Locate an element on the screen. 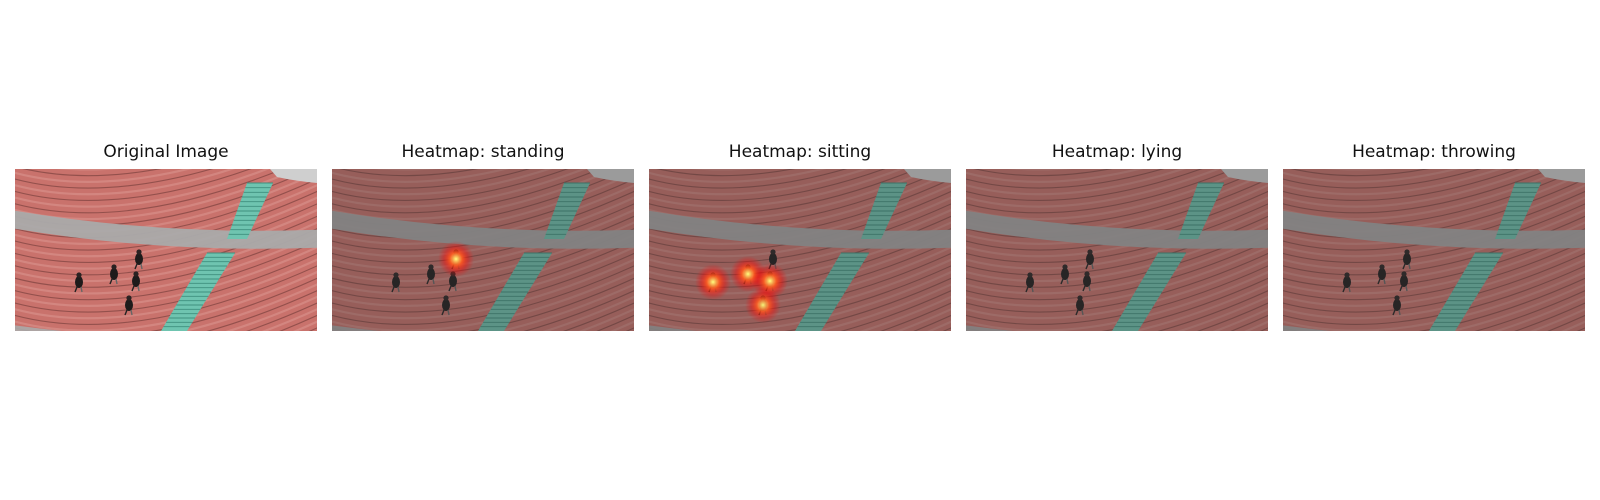  panel-title: Original Image is located at coordinates (166, 152).